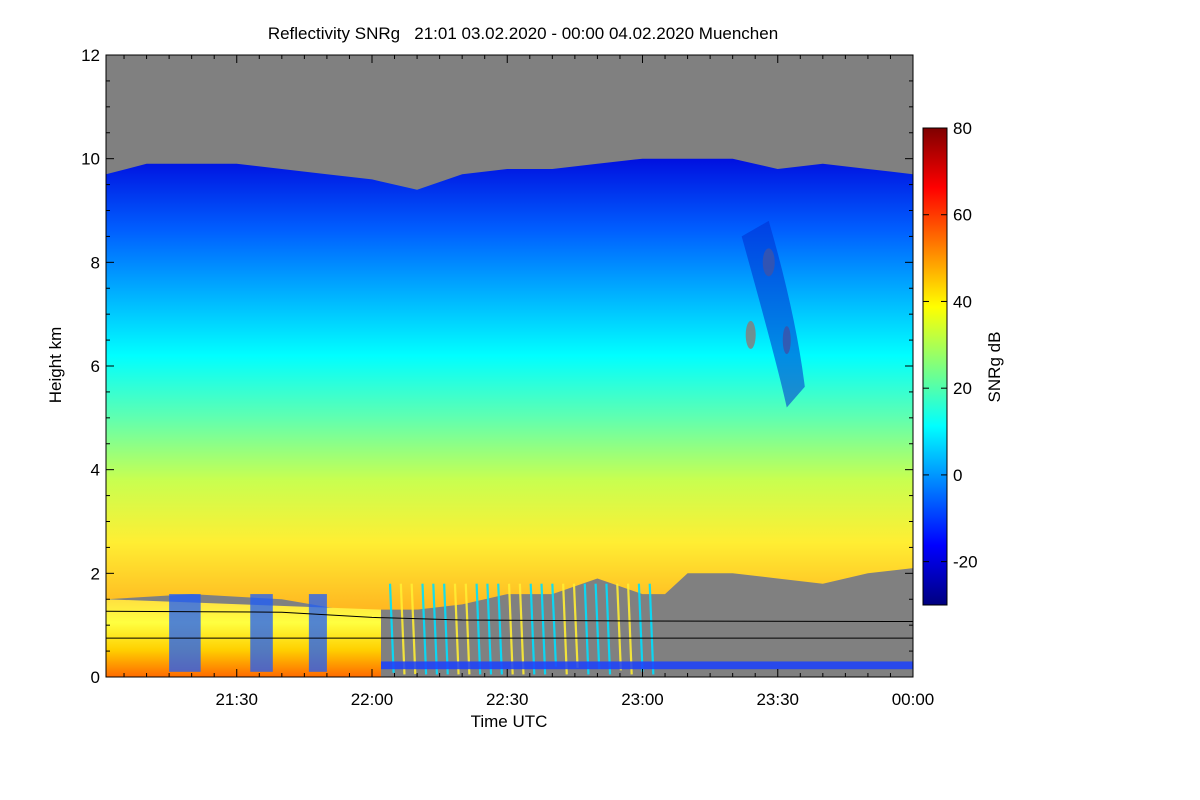 The height and width of the screenshot is (800, 1200). Describe the element at coordinates (750, 334) in the screenshot. I see `signal-hole` at that location.